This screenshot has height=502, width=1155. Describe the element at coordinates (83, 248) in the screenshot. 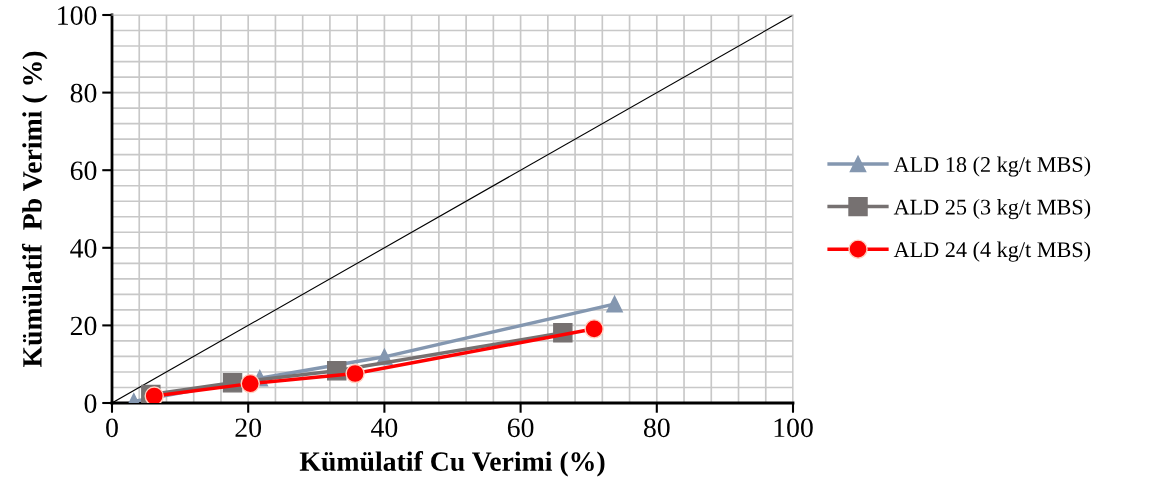

I see `y-tick-label: 40` at that location.